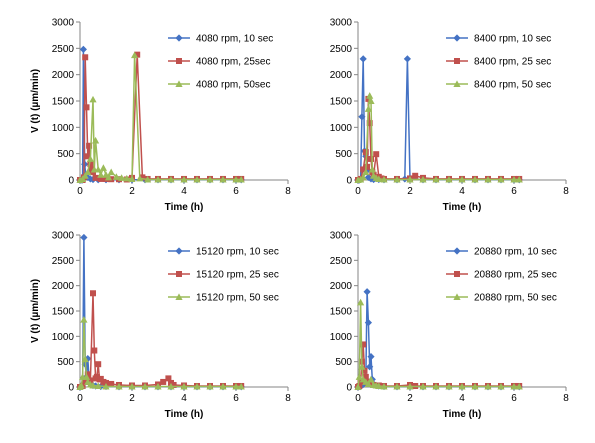  Describe the element at coordinates (220, 39) in the screenshot. I see `legend-entry-1: 4080 rpm, 10 sec` at that location.